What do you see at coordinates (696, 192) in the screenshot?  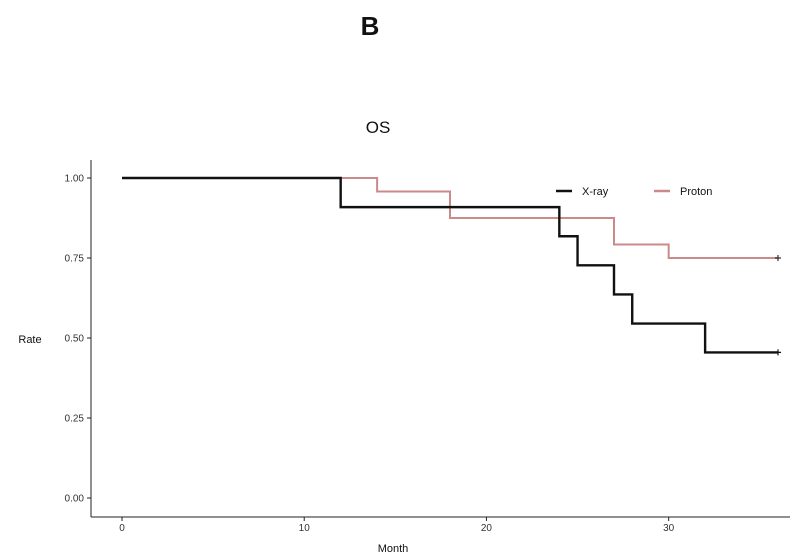 I see `legend-label-proton: Proton` at bounding box center [696, 192].